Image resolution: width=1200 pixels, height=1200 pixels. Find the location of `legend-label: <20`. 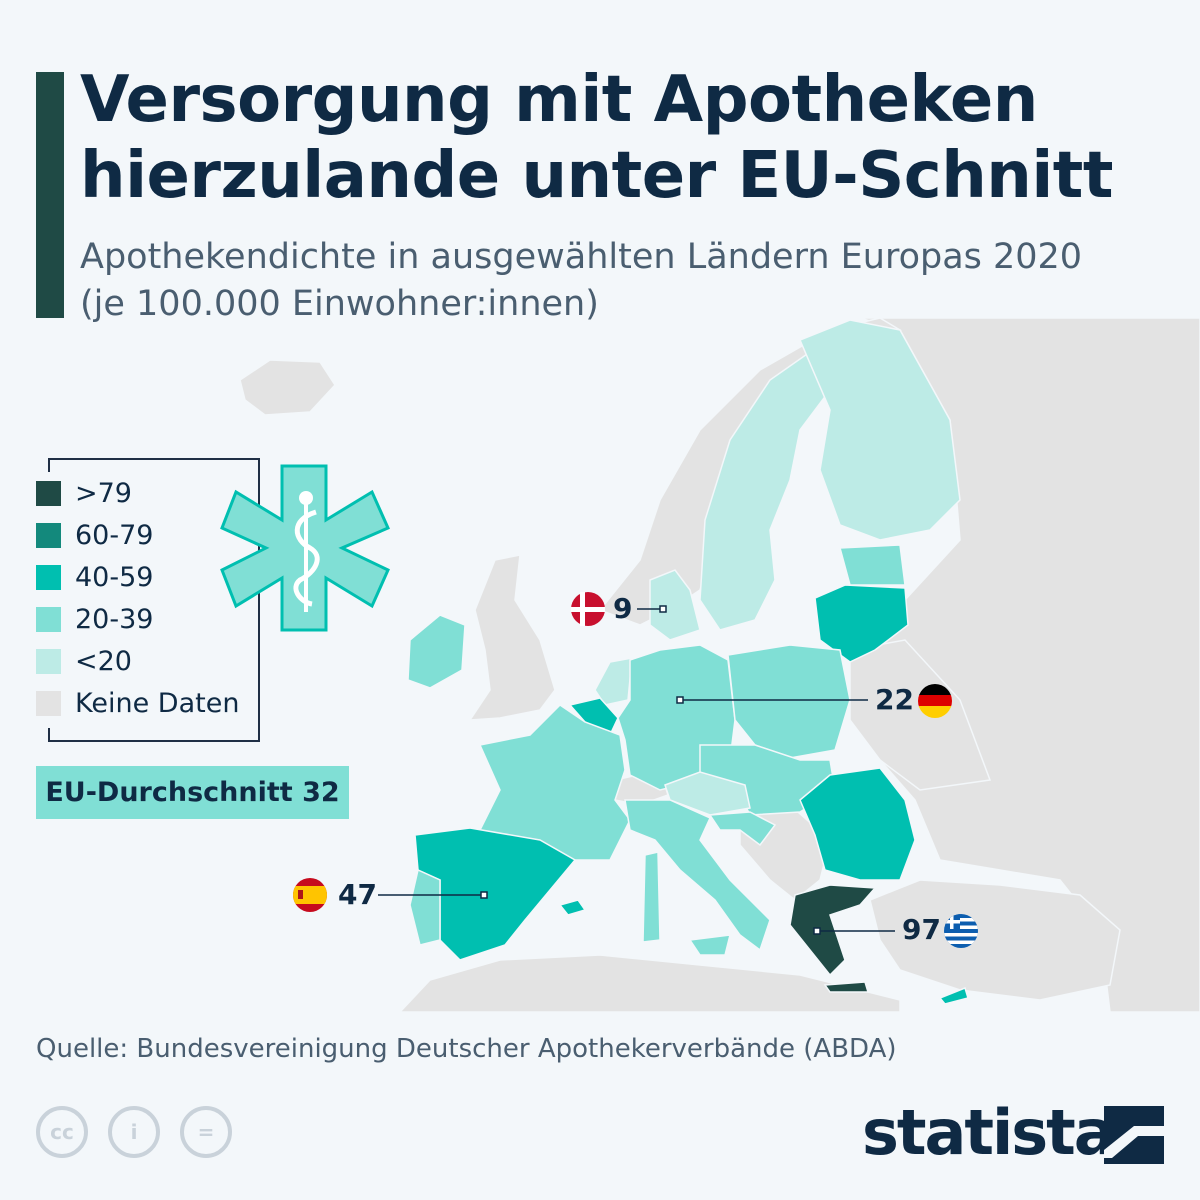

legend-label: <20 is located at coordinates (103, 661).